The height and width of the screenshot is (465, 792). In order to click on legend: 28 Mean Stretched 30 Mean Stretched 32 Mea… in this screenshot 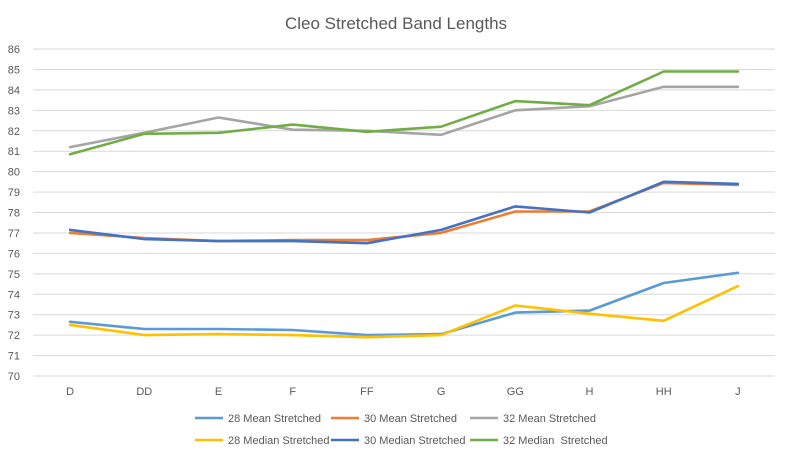, I will do `click(401, 430)`.